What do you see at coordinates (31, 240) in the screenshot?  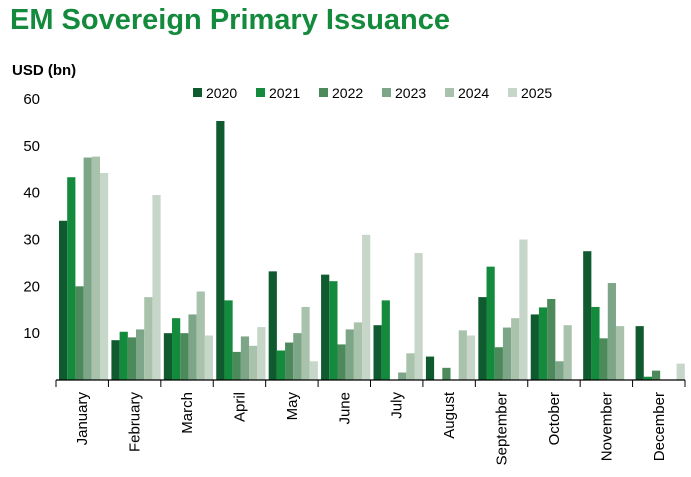 I see `y-tick-label: 30` at bounding box center [31, 240].